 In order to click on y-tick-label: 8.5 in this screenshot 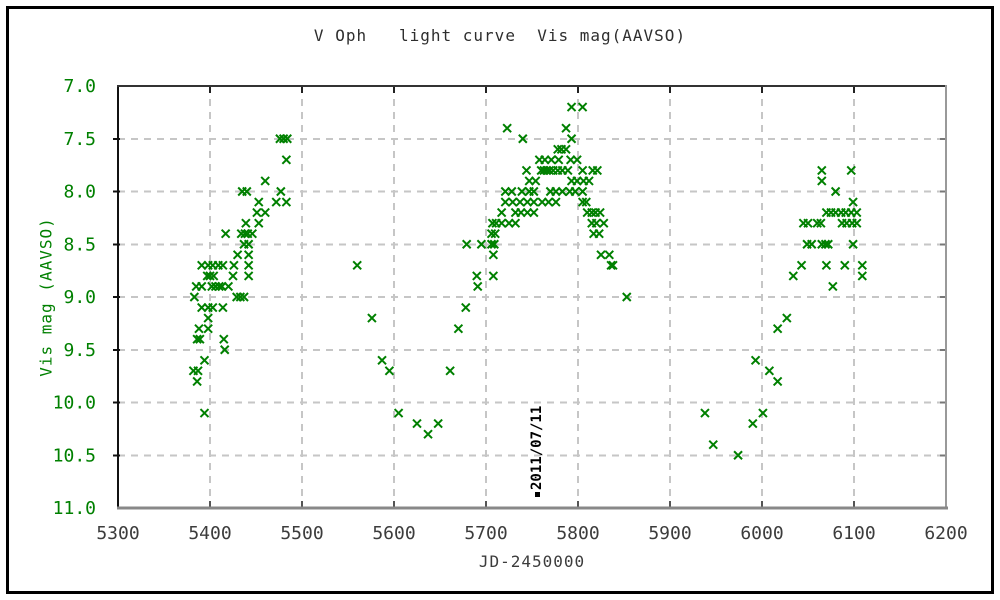, I will do `click(79, 244)`.